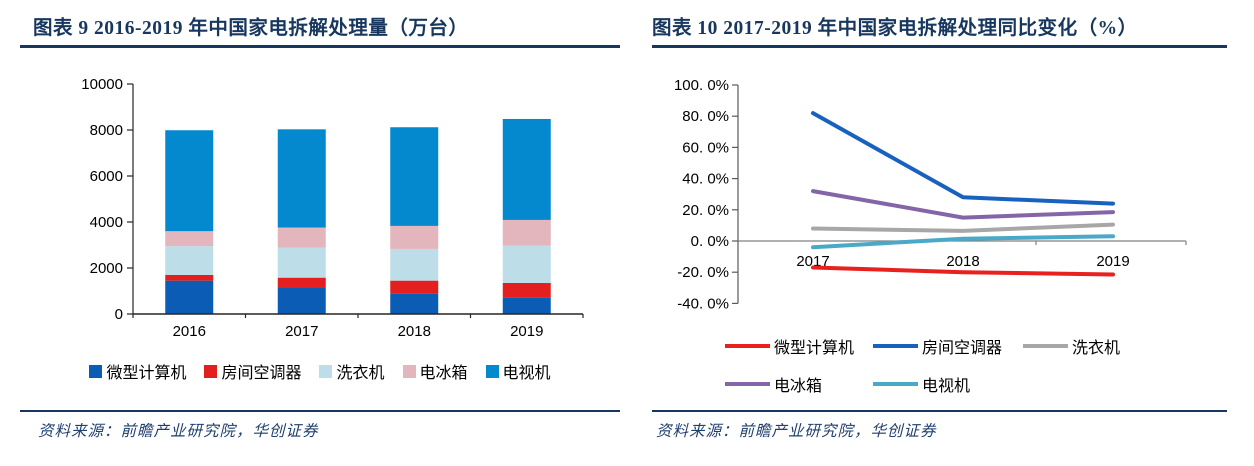 The image size is (1254, 466). I want to click on figure10-title: 图表 10 2017-2019 年中国家电拆解处理同比变化（%）, so click(895, 28).